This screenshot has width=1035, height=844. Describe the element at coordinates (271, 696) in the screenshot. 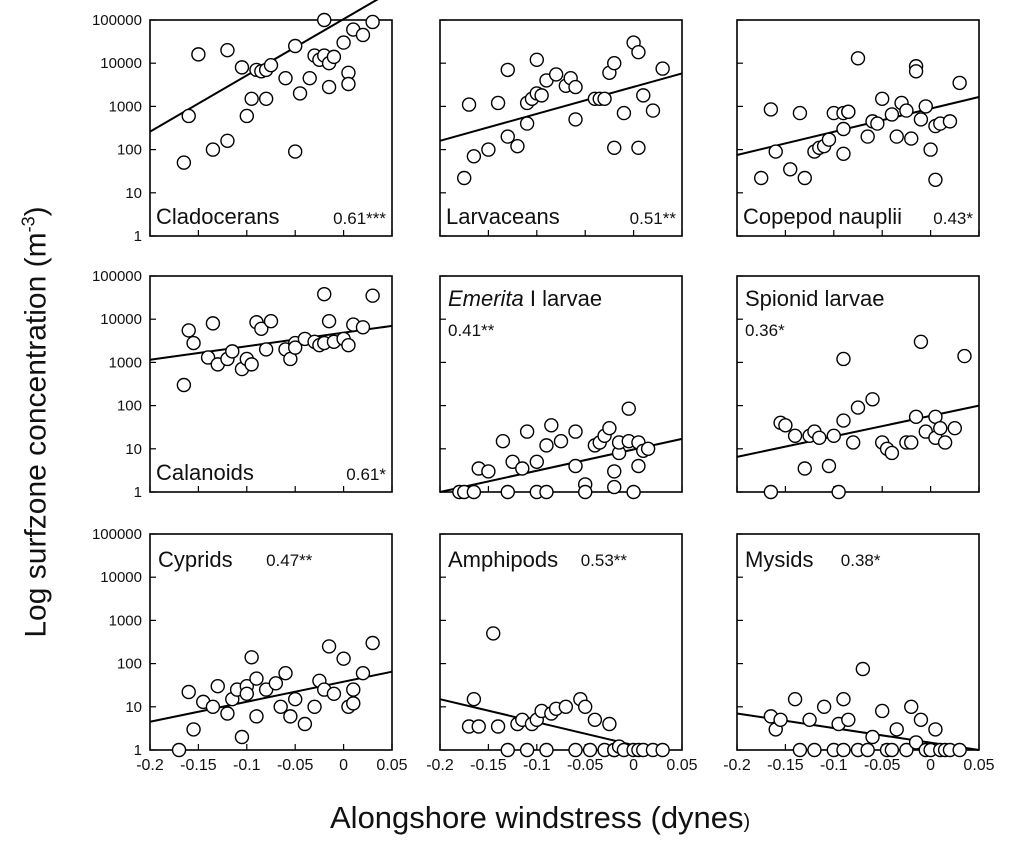

I see `fit-line` at that location.